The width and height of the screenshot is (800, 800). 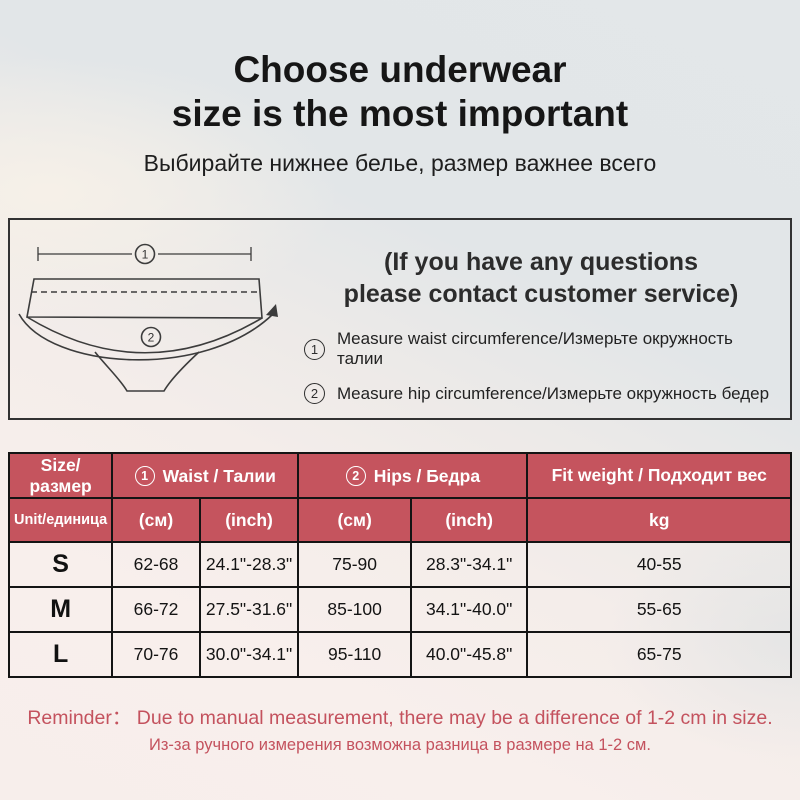 What do you see at coordinates (469, 609) in the screenshot?
I see `cell-hips-inch: 34.1"-40.0"` at bounding box center [469, 609].